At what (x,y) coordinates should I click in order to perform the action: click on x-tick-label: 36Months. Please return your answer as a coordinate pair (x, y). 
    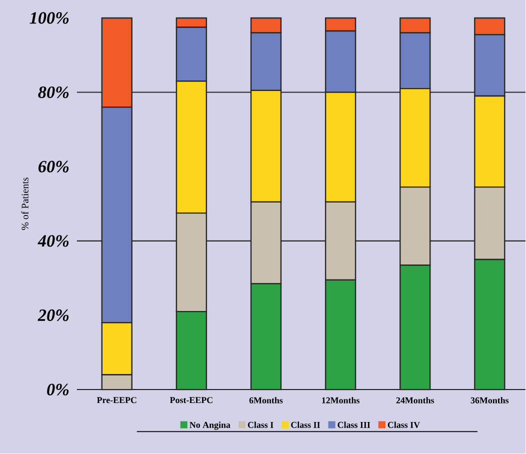
    Looking at the image, I should click on (489, 400).